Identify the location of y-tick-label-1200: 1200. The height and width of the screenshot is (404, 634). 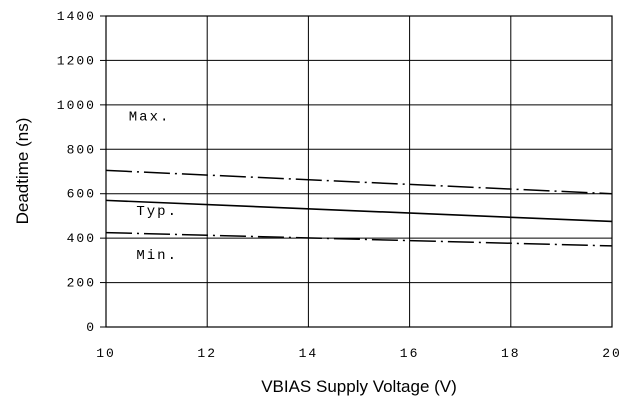
(76, 60).